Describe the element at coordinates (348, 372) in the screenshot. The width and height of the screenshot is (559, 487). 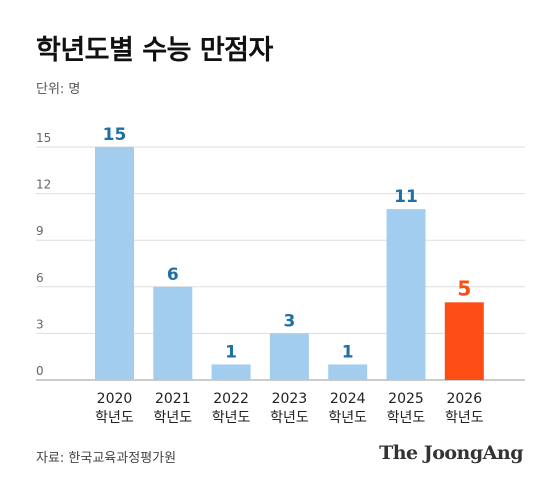
I see `bar-2024` at that location.